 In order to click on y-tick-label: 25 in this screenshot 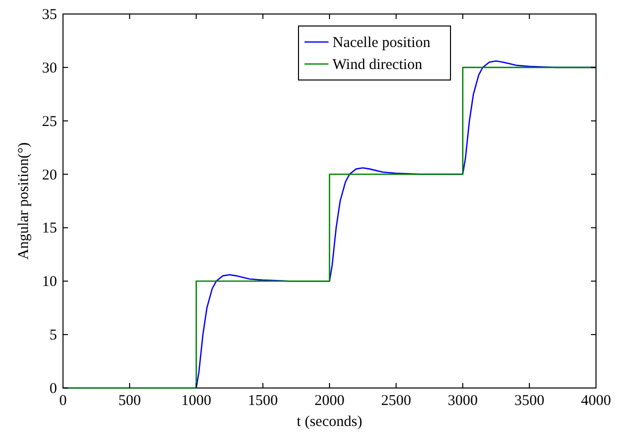, I will do `click(49, 122)`.